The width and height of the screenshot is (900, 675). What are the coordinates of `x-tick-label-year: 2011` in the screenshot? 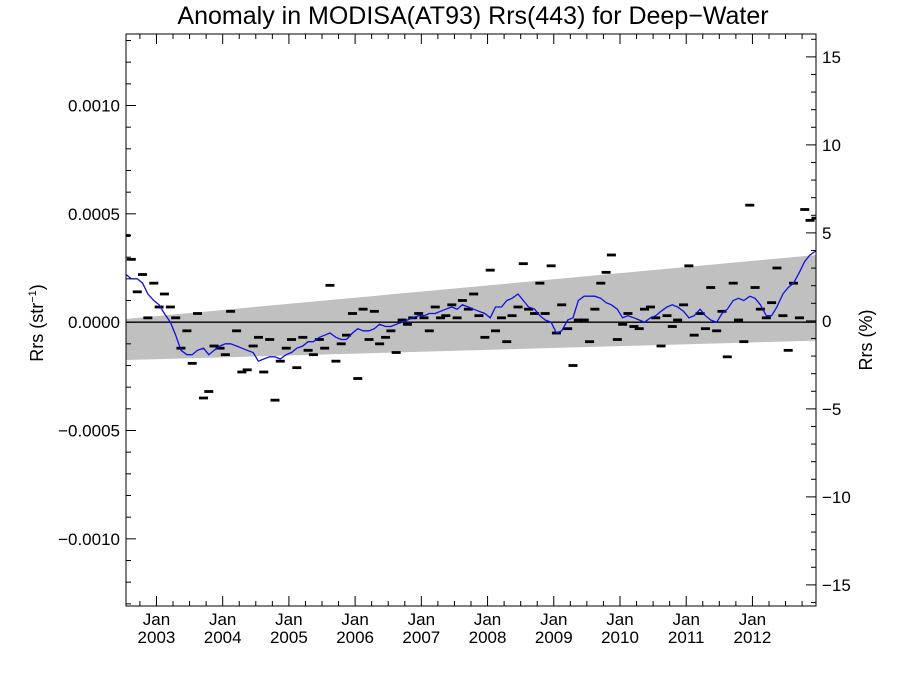 It's located at (686, 637).